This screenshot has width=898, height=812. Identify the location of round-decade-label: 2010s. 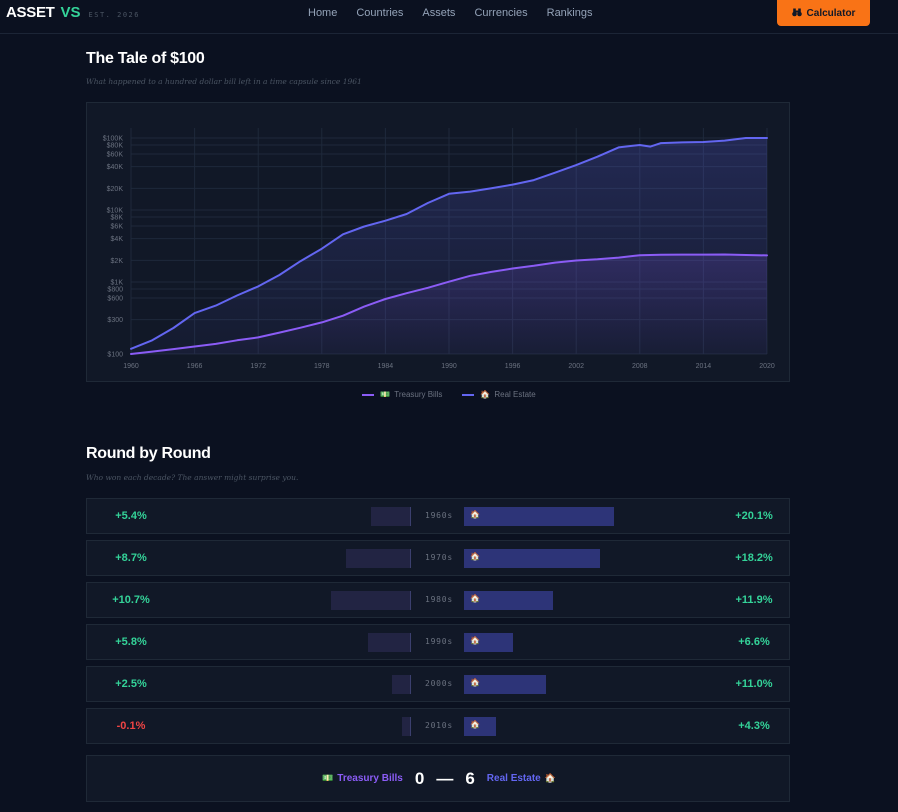
(439, 725).